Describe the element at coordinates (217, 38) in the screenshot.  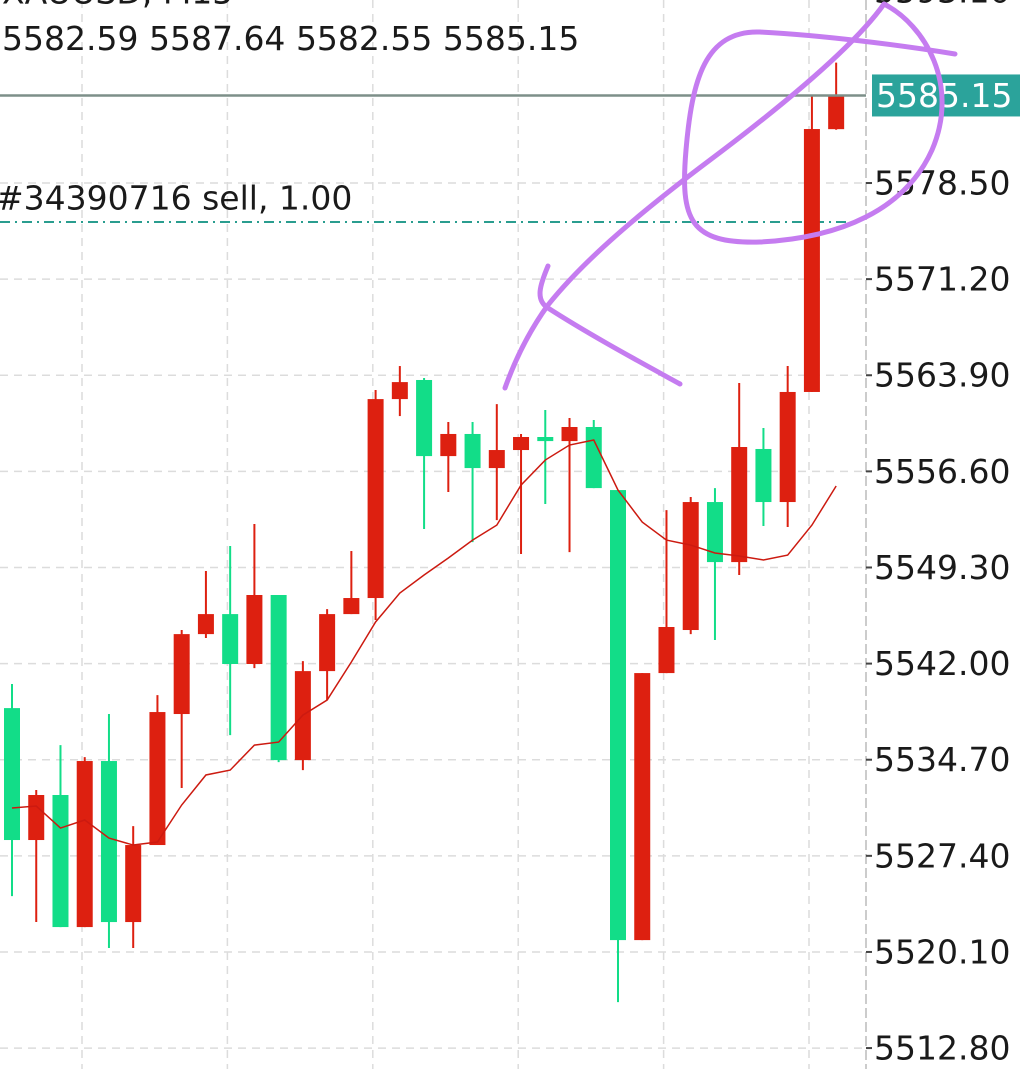
I see `high-value: 5587.64` at that location.